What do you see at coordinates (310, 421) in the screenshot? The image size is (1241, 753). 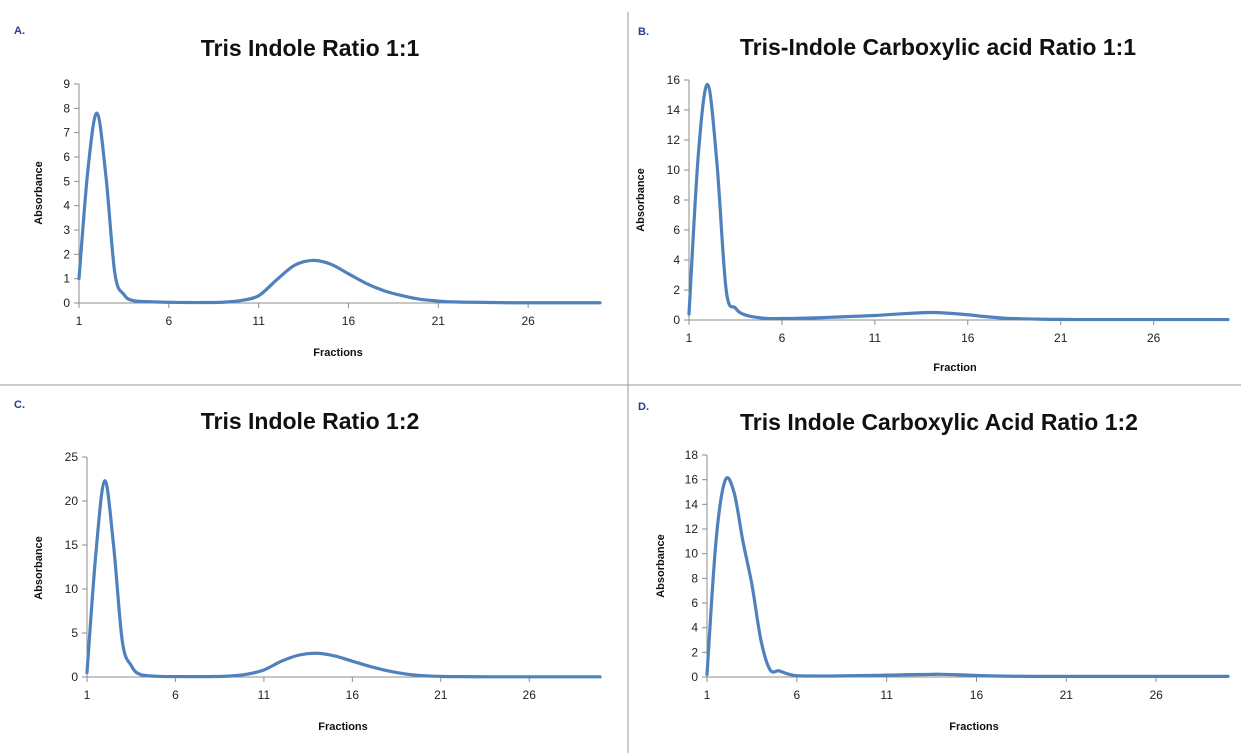 I see `chart-title: Tris Indole Ratio 1:2` at bounding box center [310, 421].